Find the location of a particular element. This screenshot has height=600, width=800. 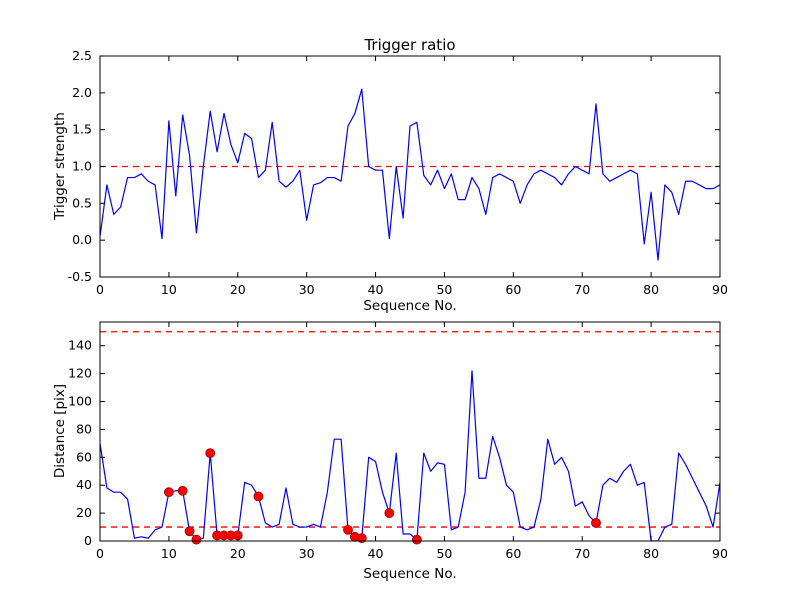

top-y-axis-label: Trigger strength is located at coordinates (60, 166).